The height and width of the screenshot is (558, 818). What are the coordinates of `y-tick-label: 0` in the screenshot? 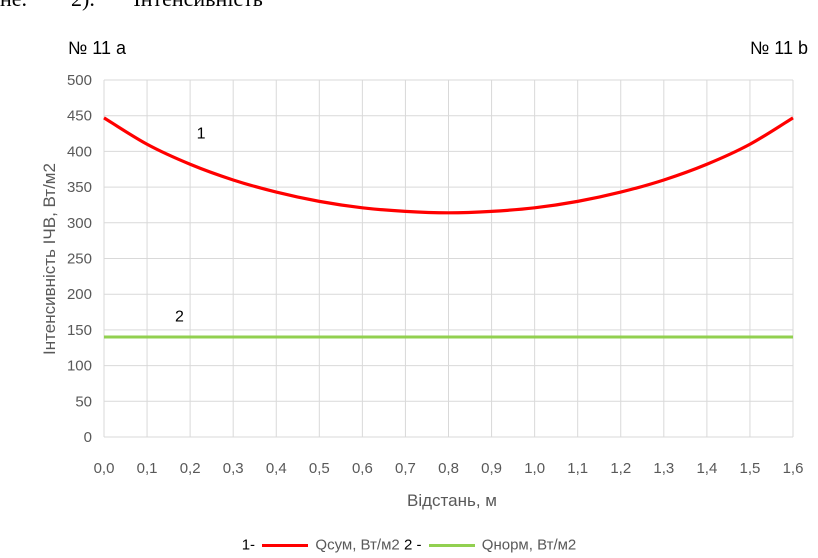 It's located at (88, 437).